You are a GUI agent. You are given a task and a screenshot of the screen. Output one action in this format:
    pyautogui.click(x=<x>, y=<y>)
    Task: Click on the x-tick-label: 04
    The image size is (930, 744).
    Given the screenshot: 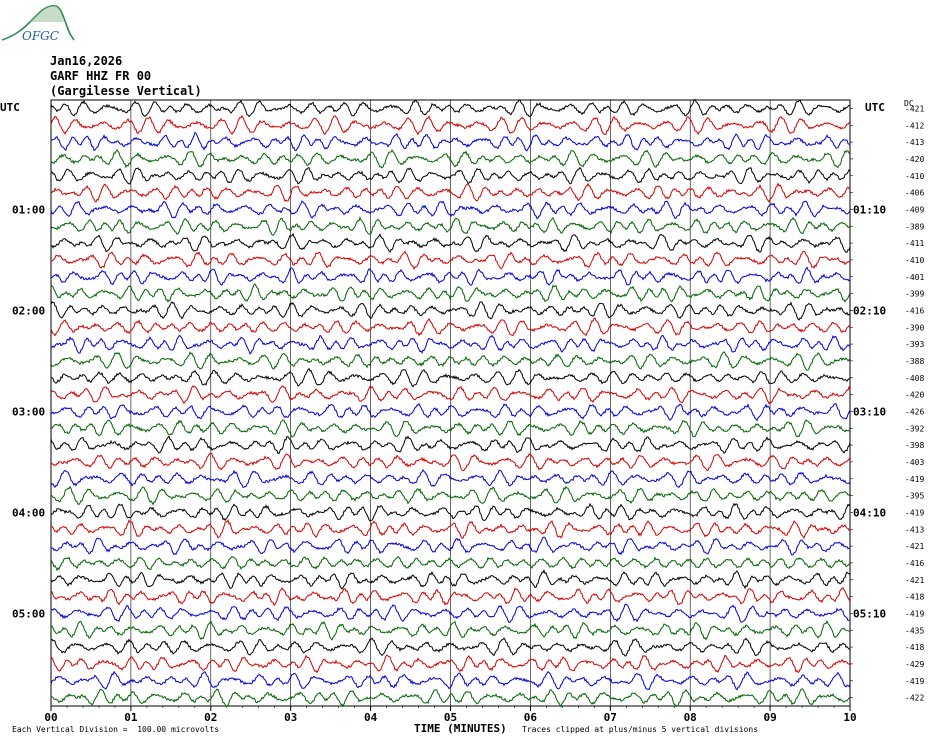 What is the action you would take?
    pyautogui.click(x=371, y=717)
    